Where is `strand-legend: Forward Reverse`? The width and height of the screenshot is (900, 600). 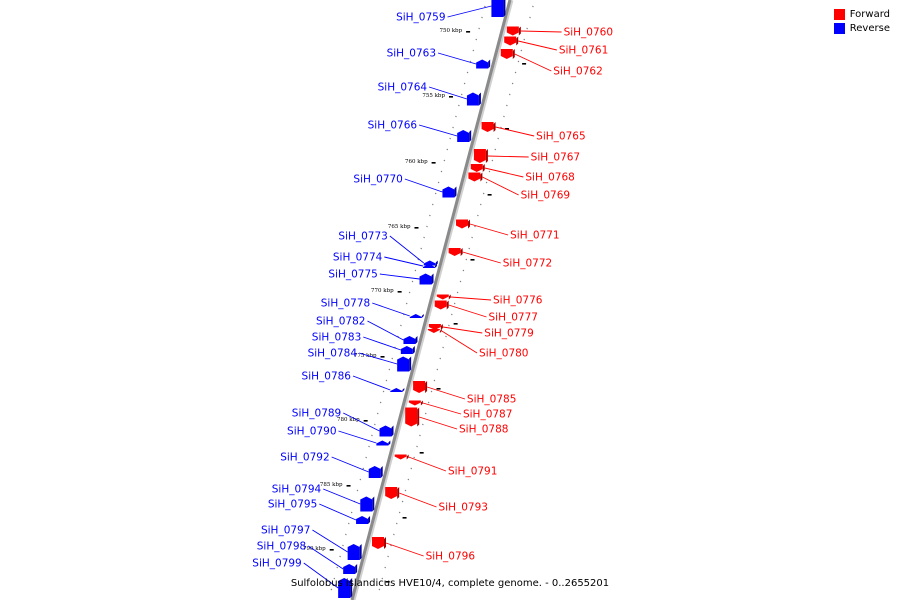 strand-legend: Forward Reverse is located at coordinates (861, 23).